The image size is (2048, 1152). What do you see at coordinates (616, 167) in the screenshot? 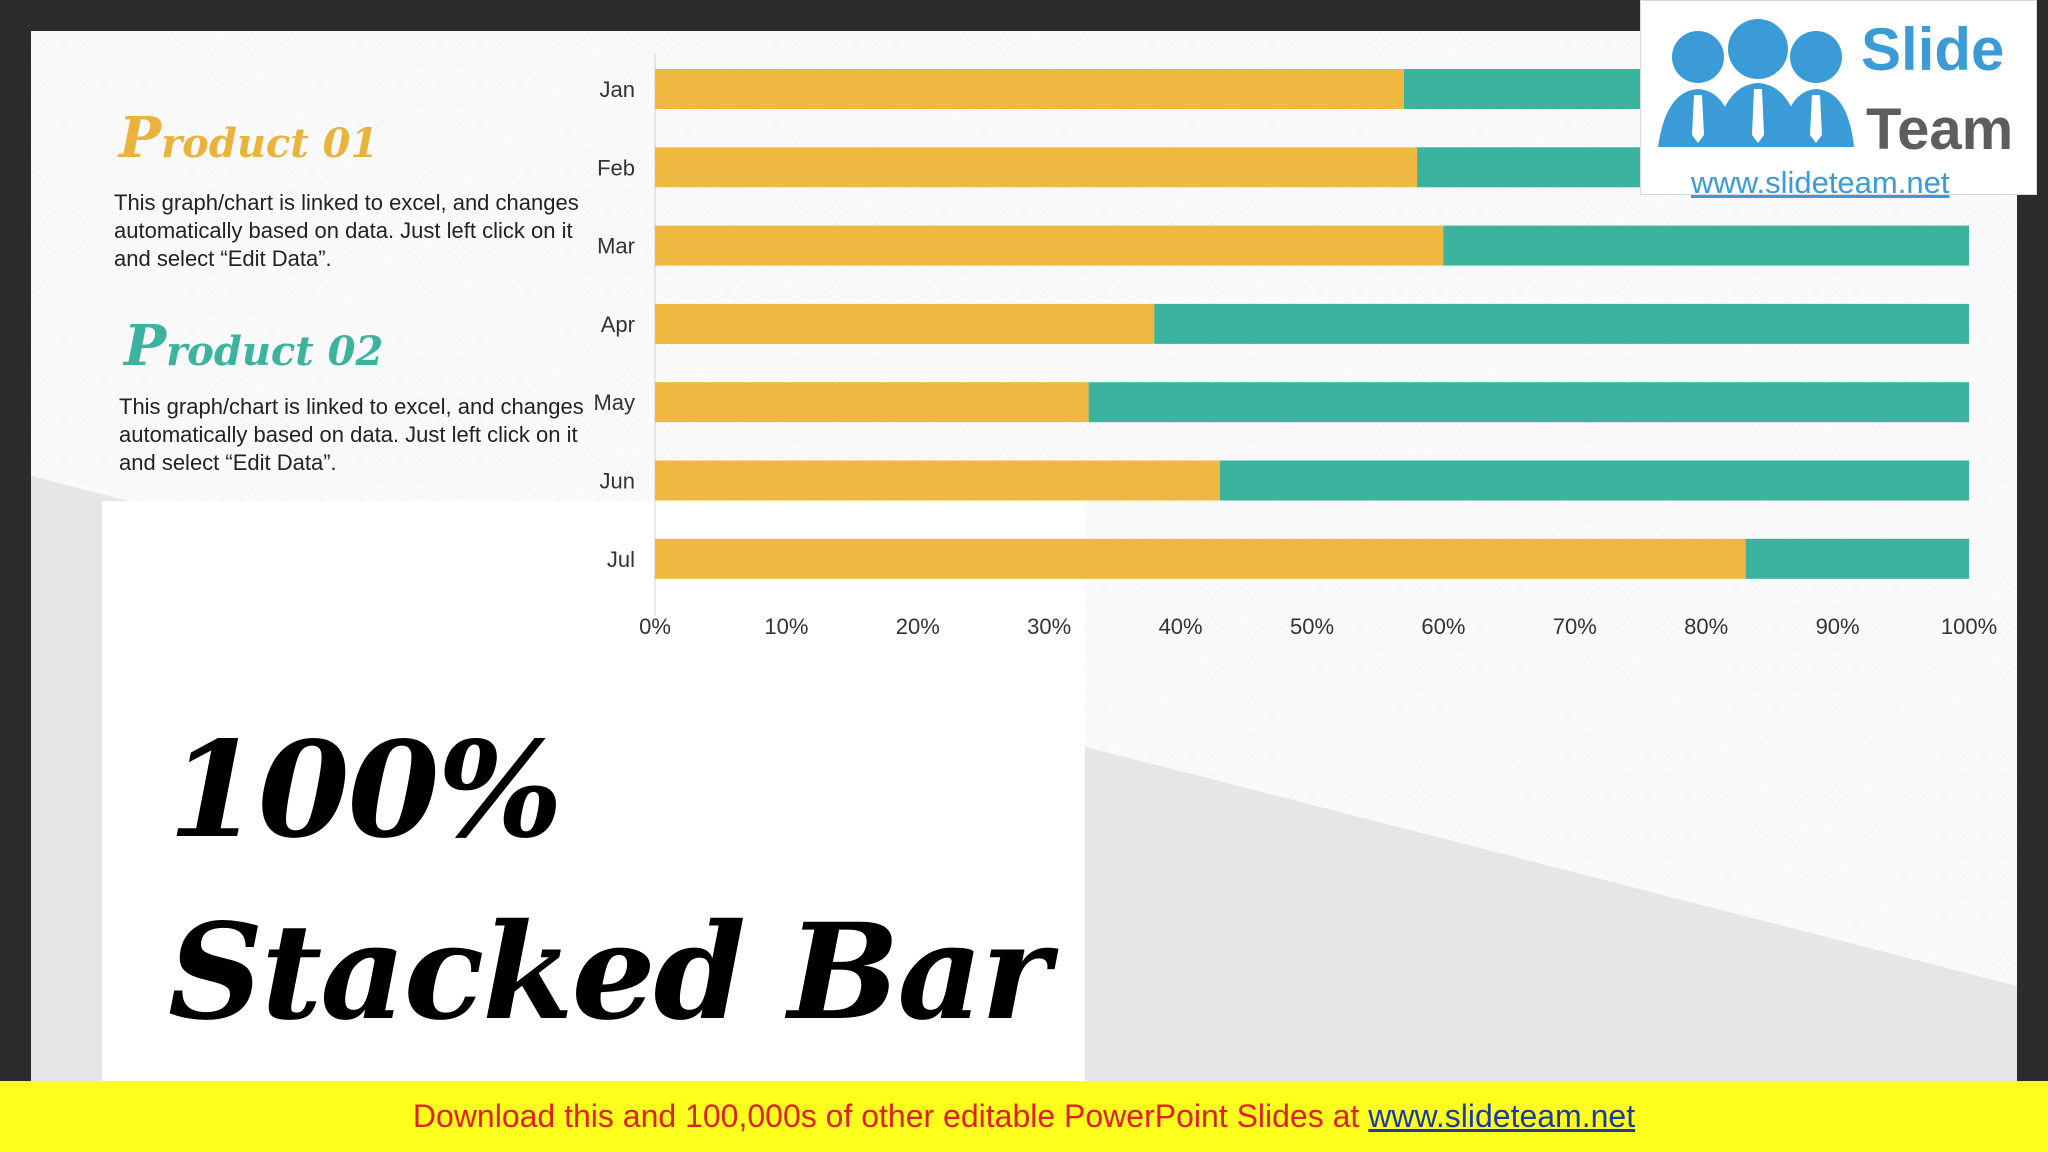
I see `category-label-feb: Feb` at bounding box center [616, 167].